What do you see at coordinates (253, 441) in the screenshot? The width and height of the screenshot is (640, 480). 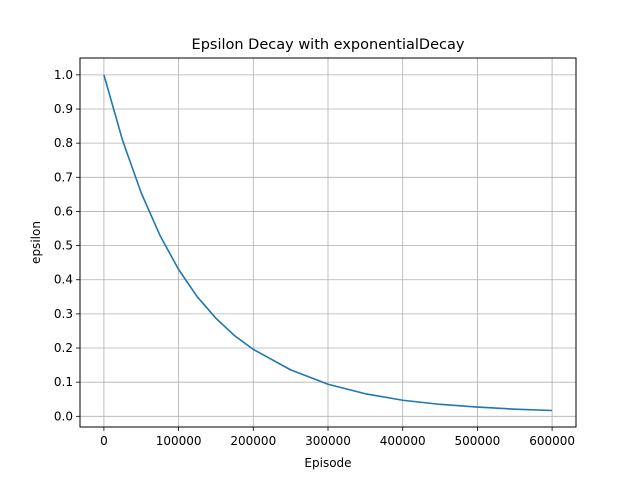 I see `x-tick-label: 200000` at bounding box center [253, 441].